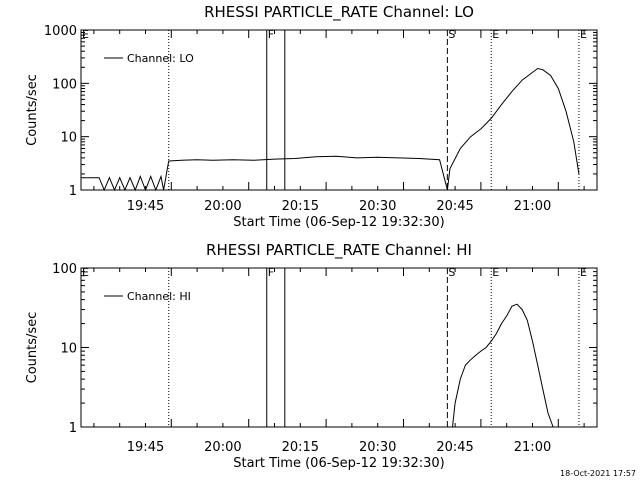  I want to click on chart-title: RHESSI PARTICLE_RATE Channel: LO, so click(339, 12).